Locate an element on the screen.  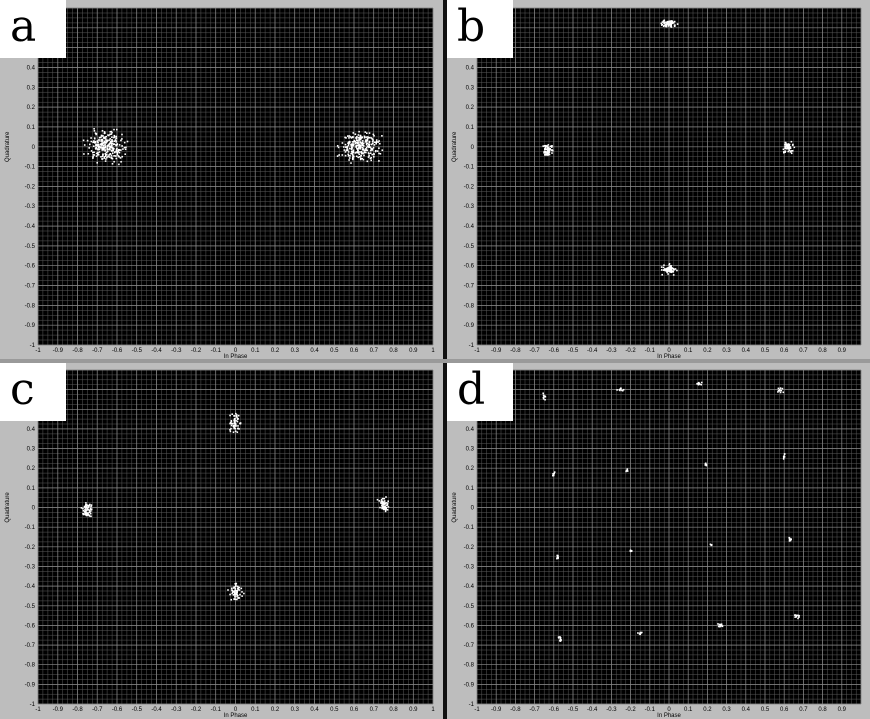
y-tick-label: 0 is located at coordinates (473, 509).